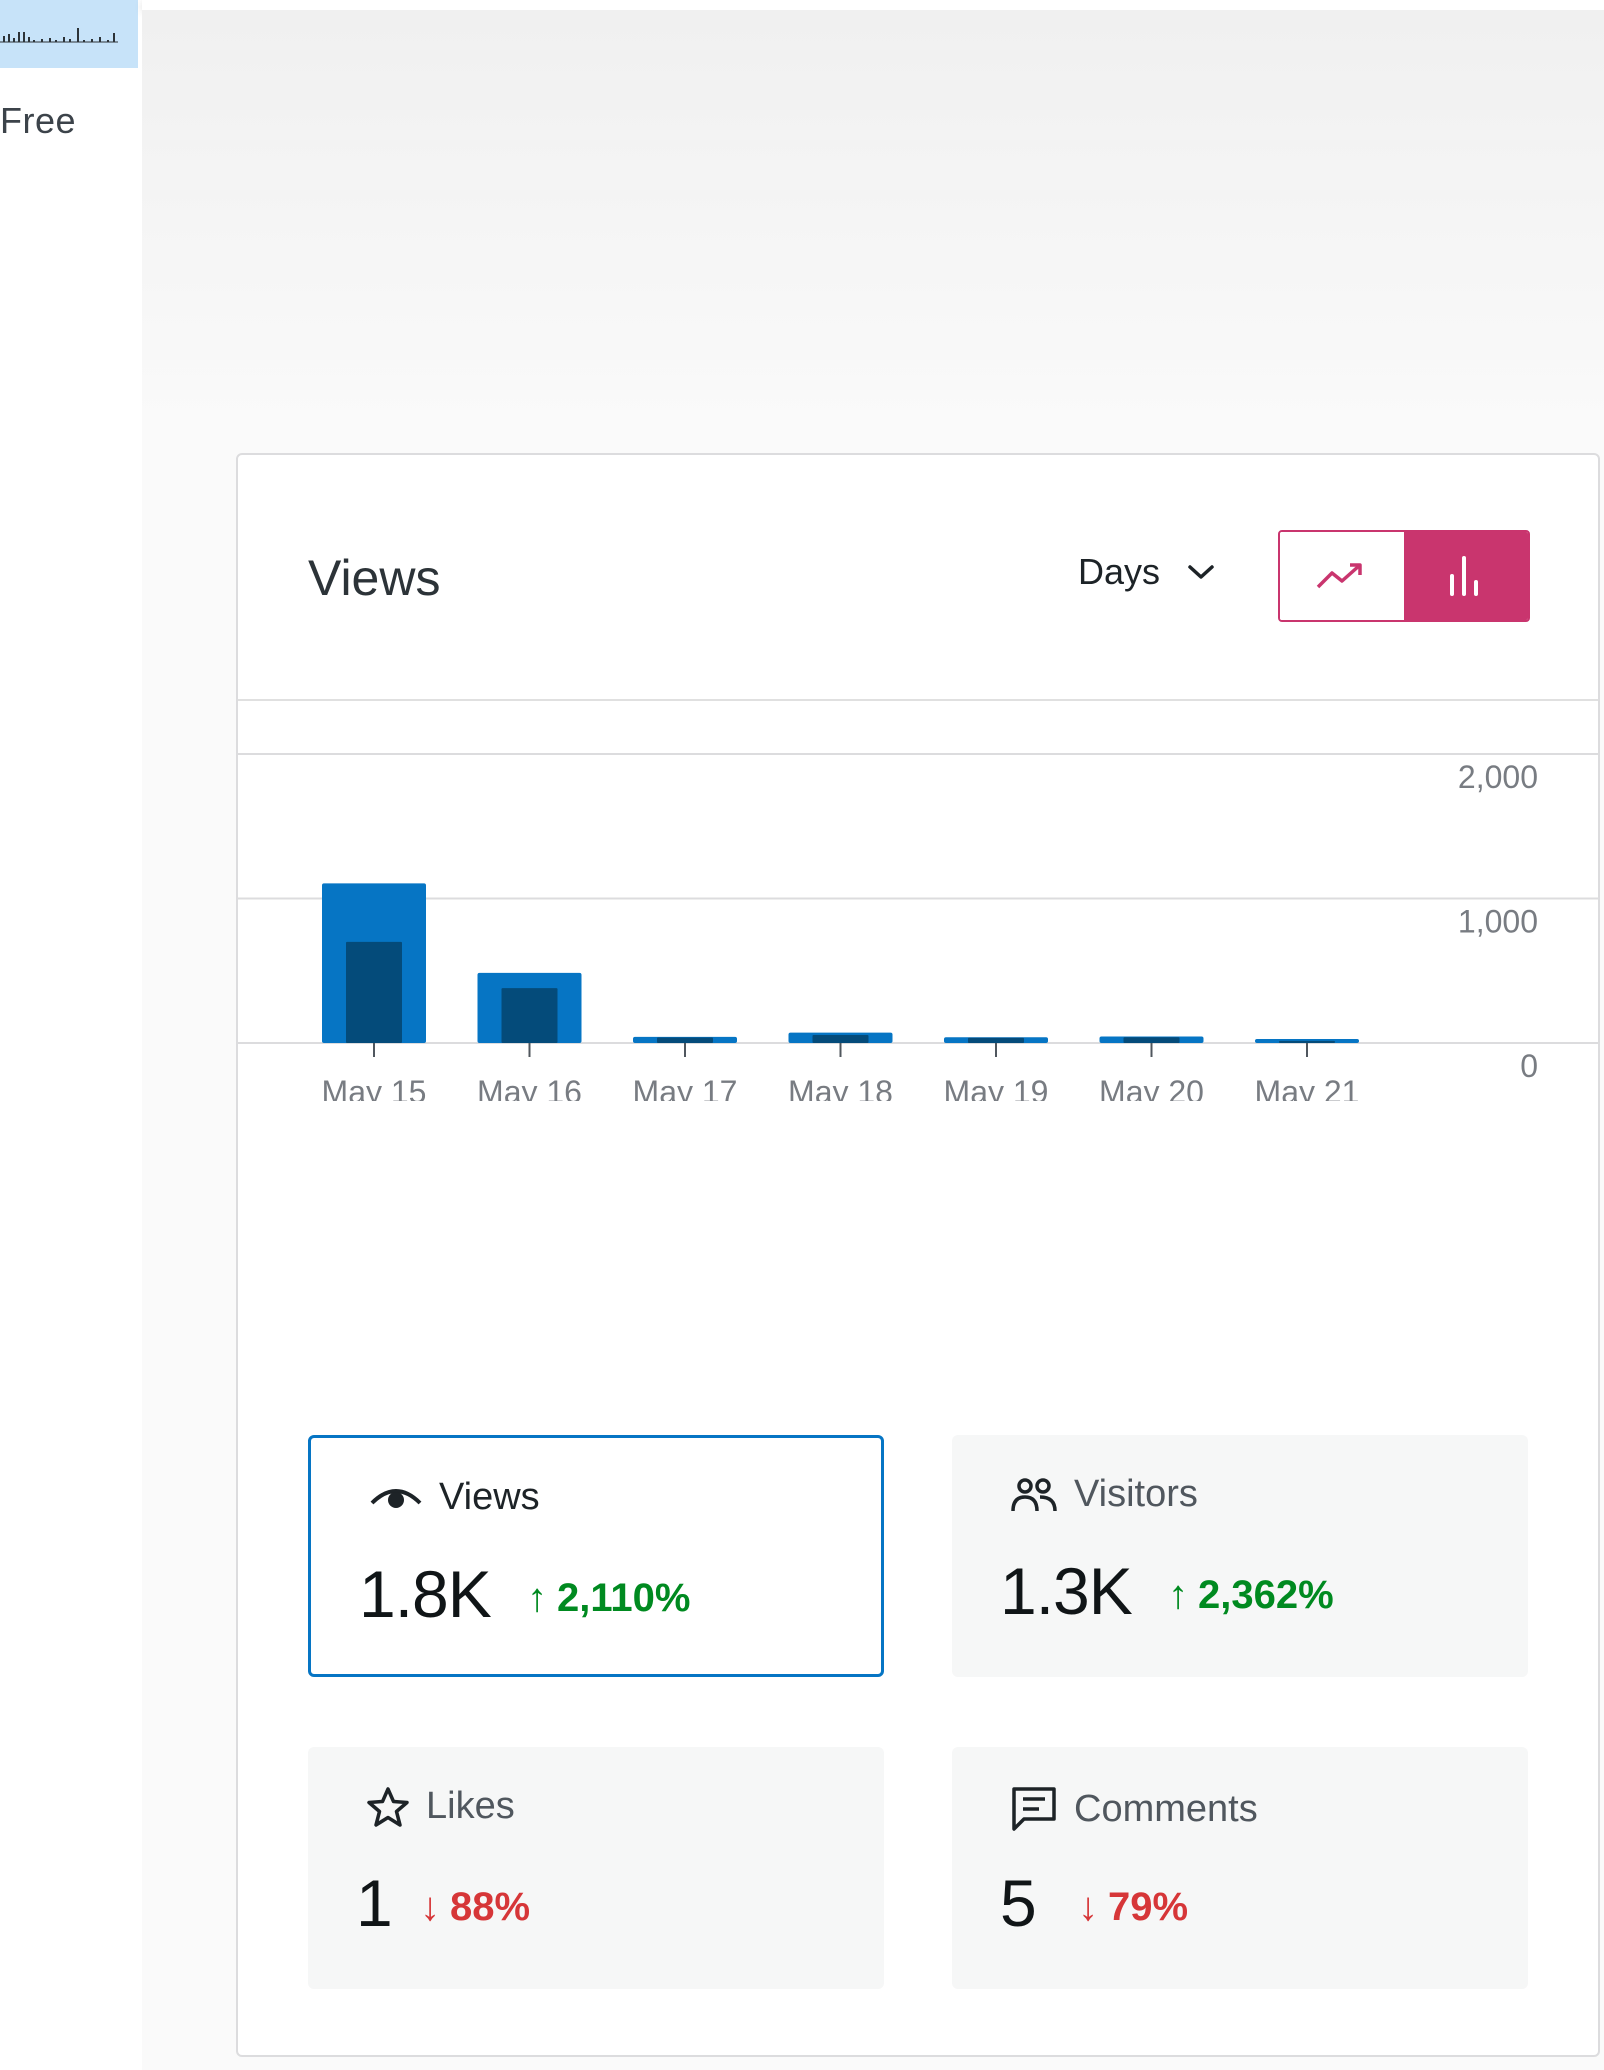 This screenshot has height=2070, width=1604. Describe the element at coordinates (1529, 1066) in the screenshot. I see `y-tick-label: 0` at that location.